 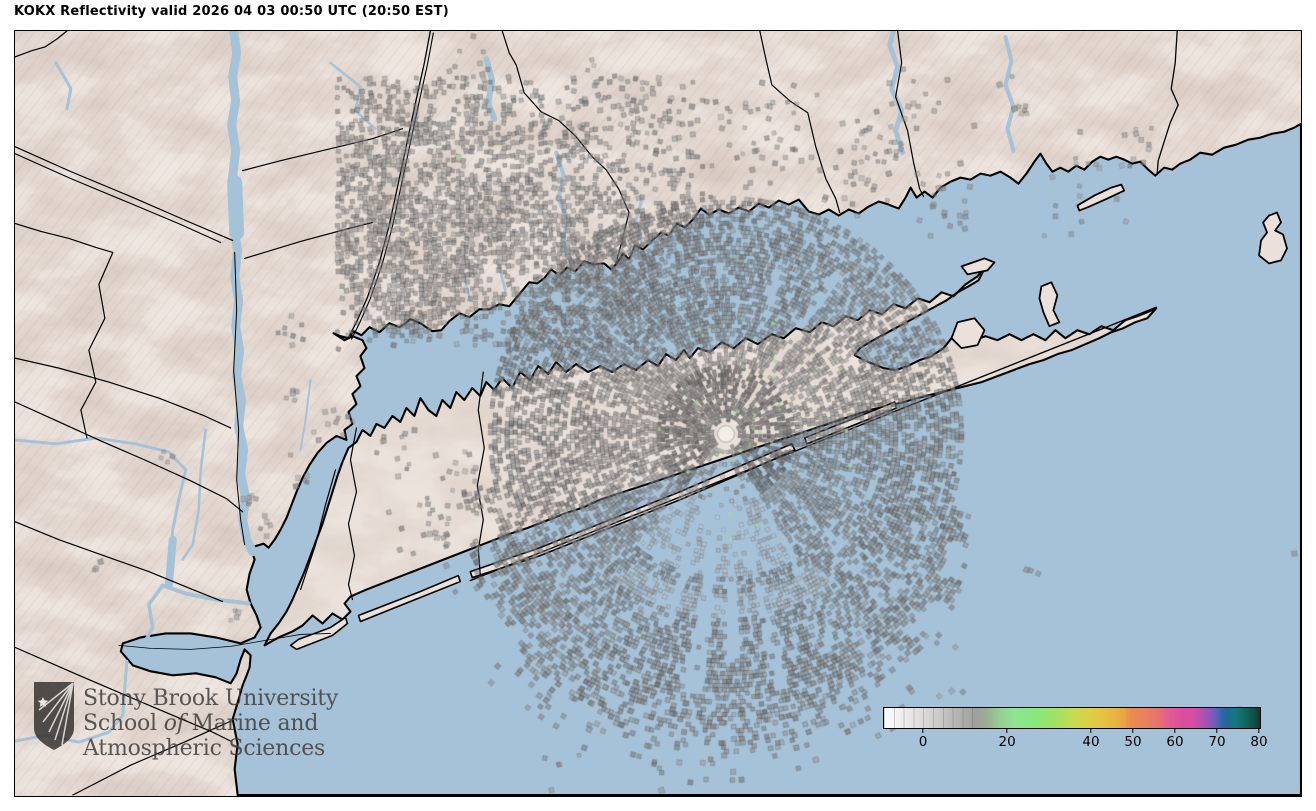 I want to click on reflectivity-colorbar: 0 20 40 50 60 70 80, so click(x=1075, y=736).